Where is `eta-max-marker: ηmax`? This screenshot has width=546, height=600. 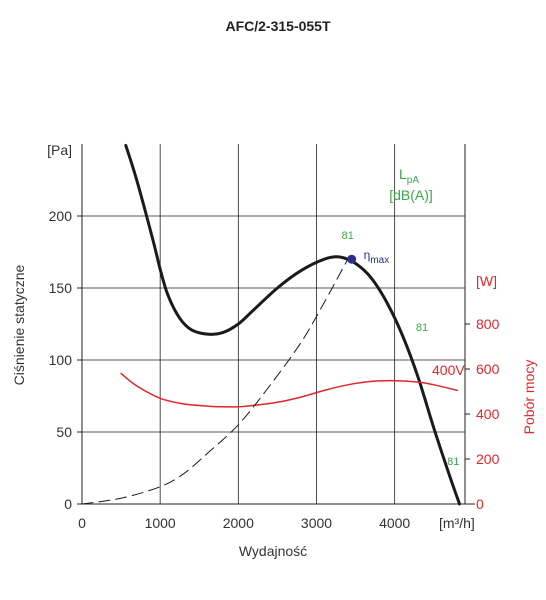 eta-max-marker: ηmax is located at coordinates (368, 257).